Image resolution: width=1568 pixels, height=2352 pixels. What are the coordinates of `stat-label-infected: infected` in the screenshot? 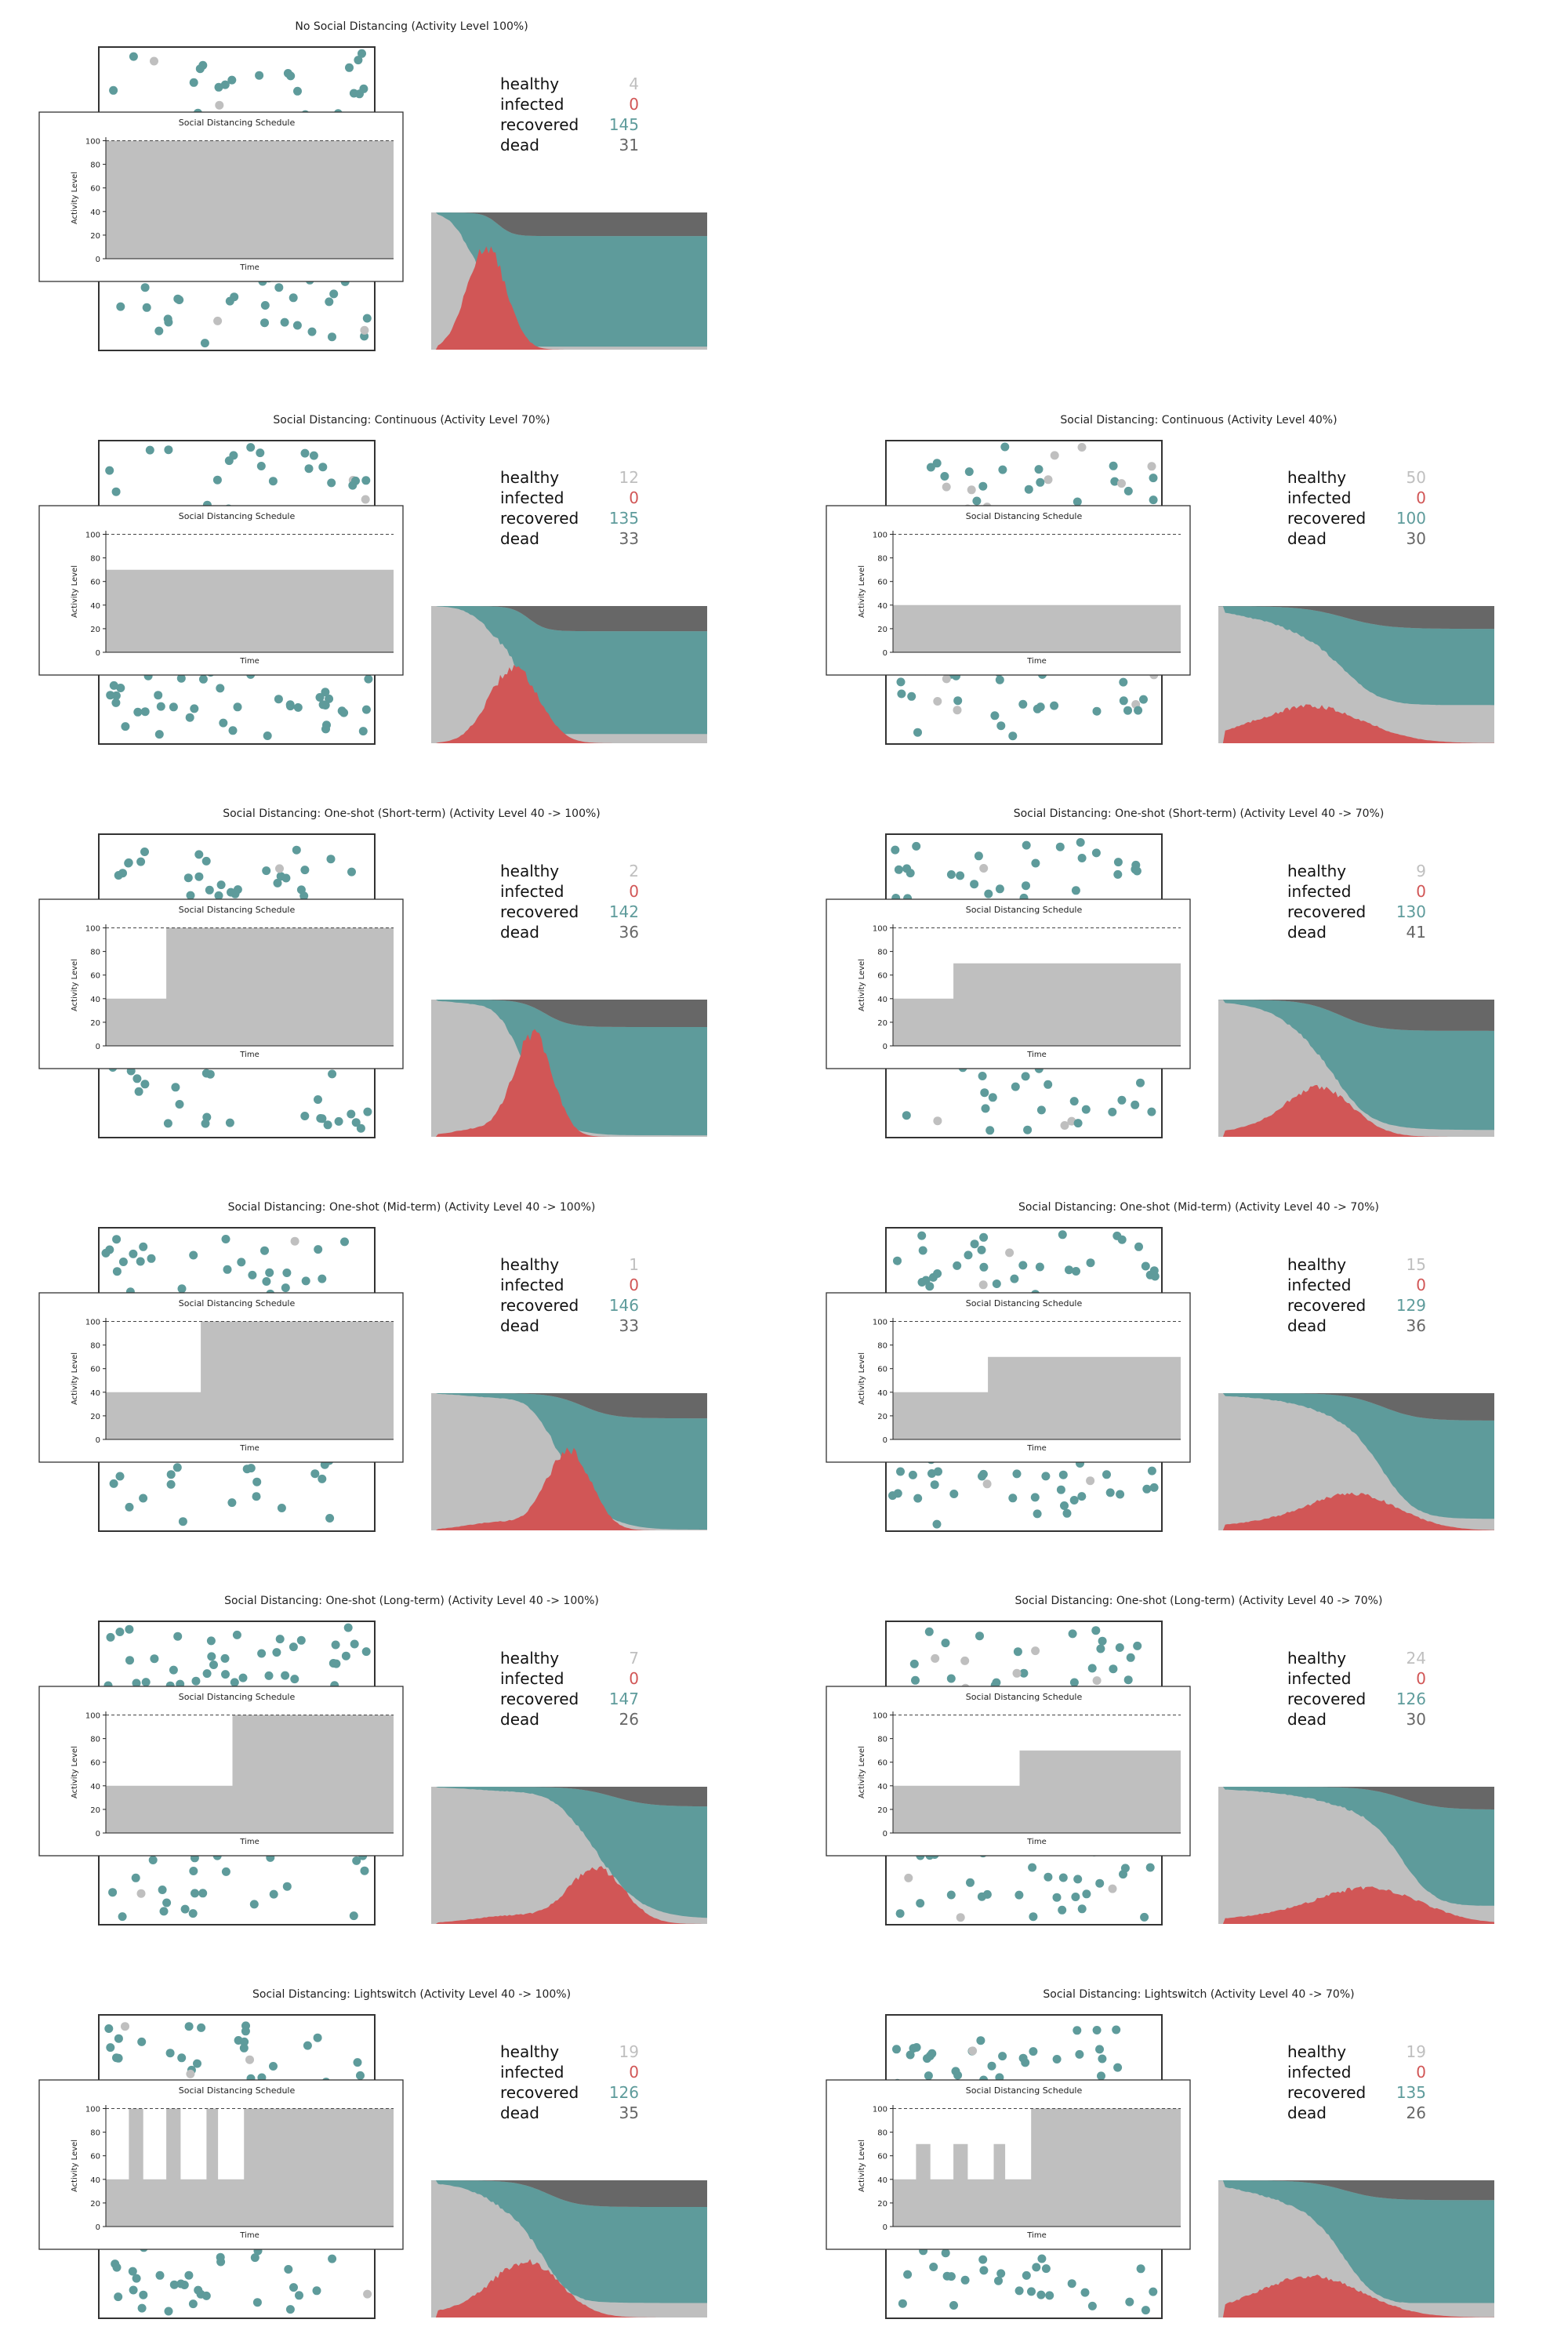 It's located at (532, 498).